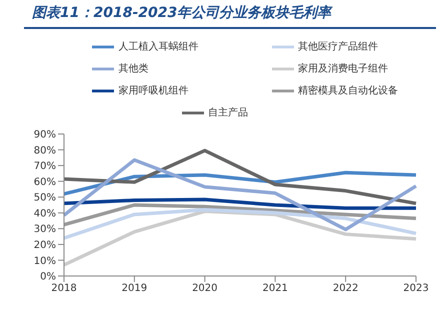  Describe the element at coordinates (338, 47) in the screenshot. I see `legend-label: 其他医疗产品组件` at that location.